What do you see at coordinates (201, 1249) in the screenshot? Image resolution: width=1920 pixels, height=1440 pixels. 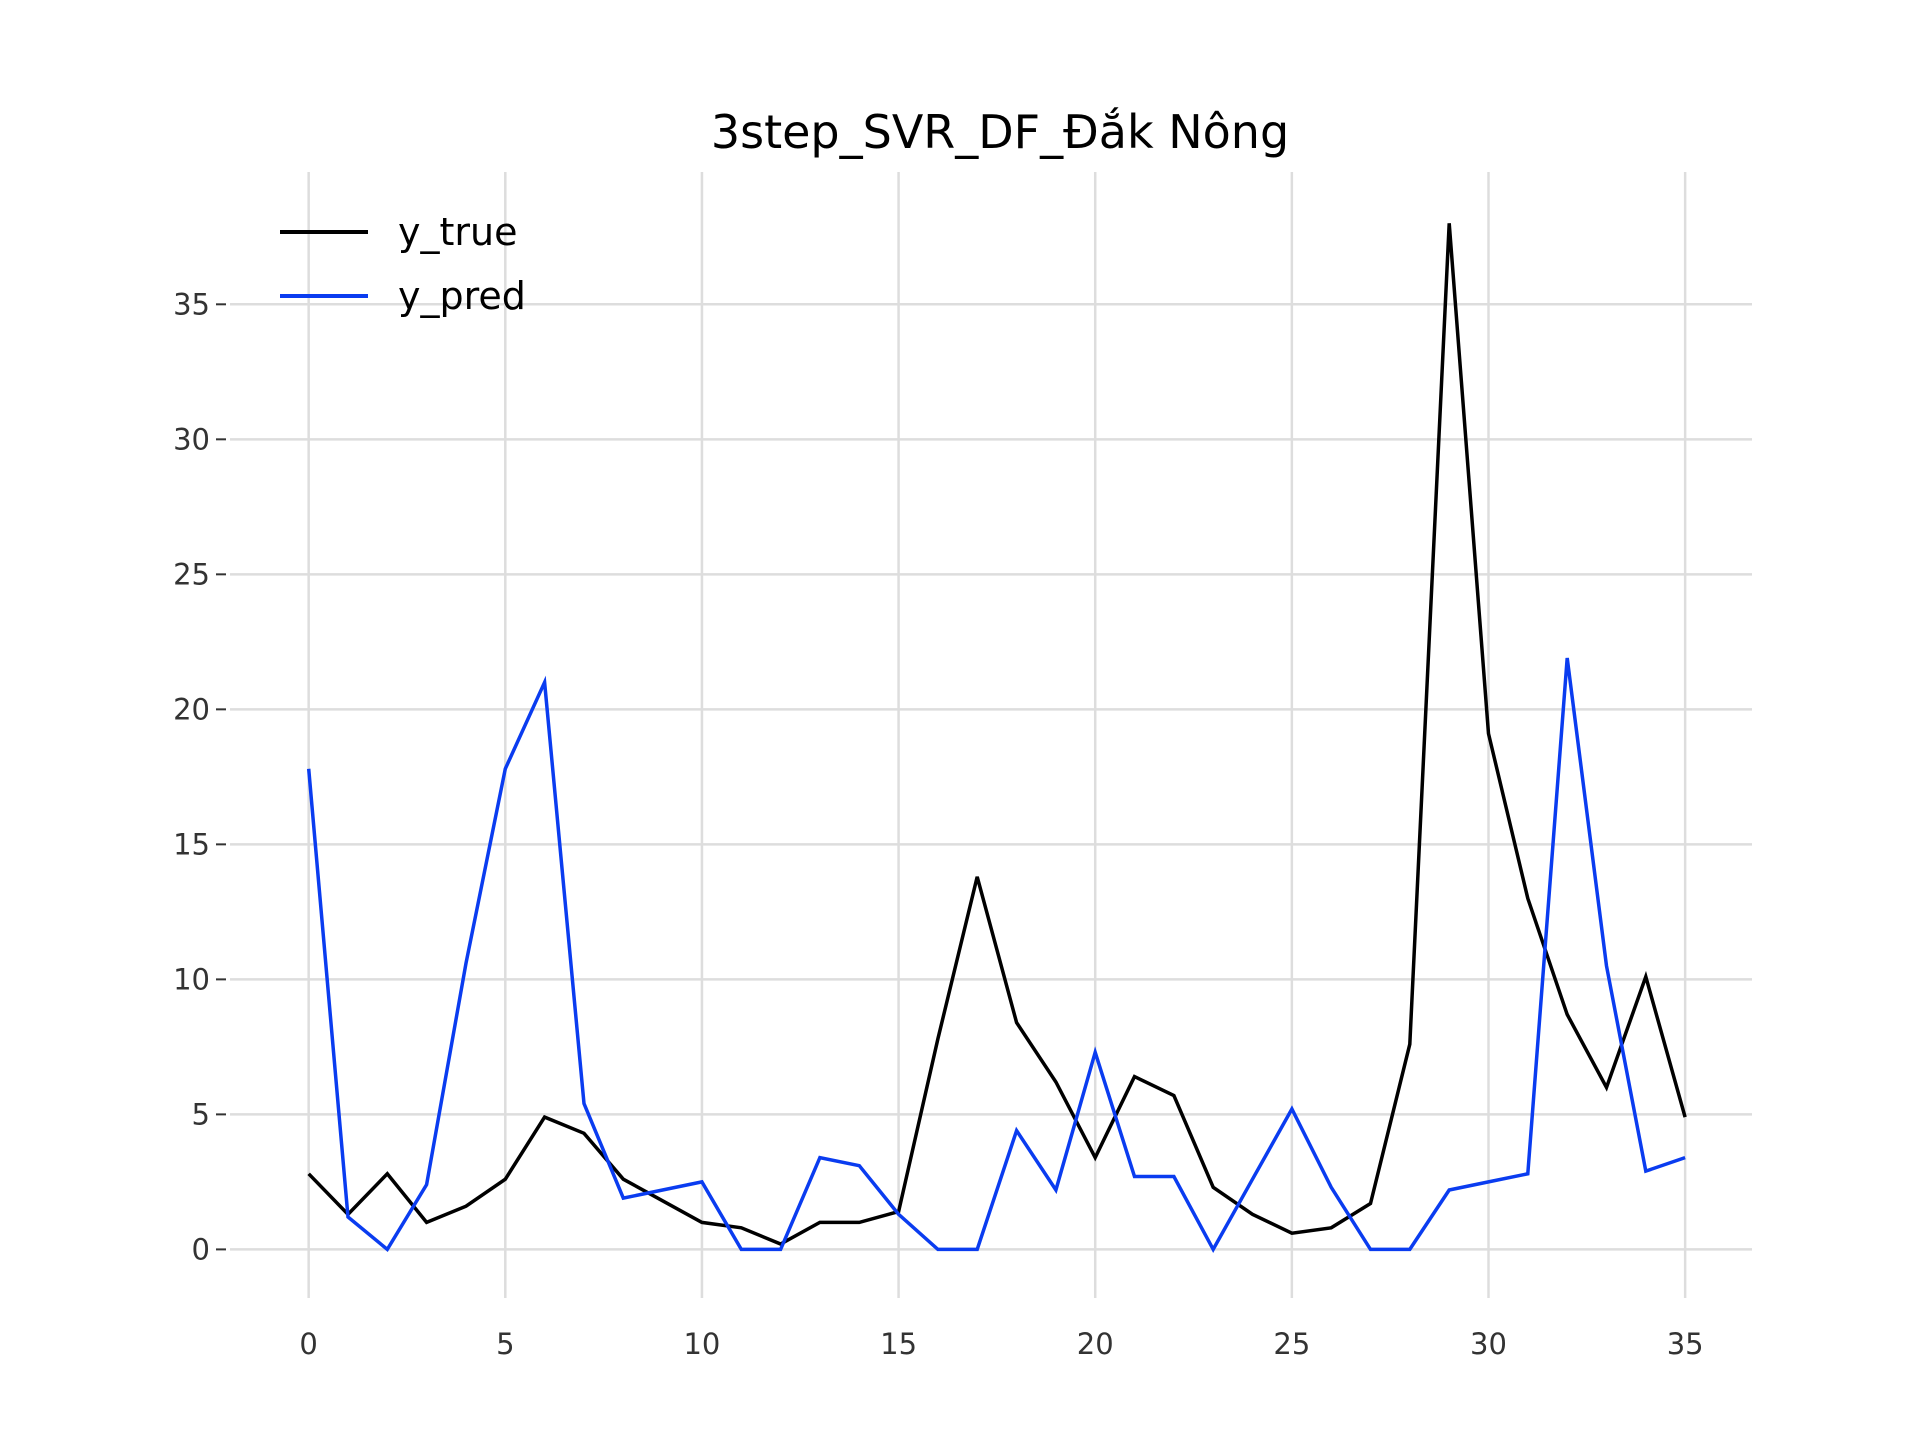 I see `y-tick-label: 0` at bounding box center [201, 1249].